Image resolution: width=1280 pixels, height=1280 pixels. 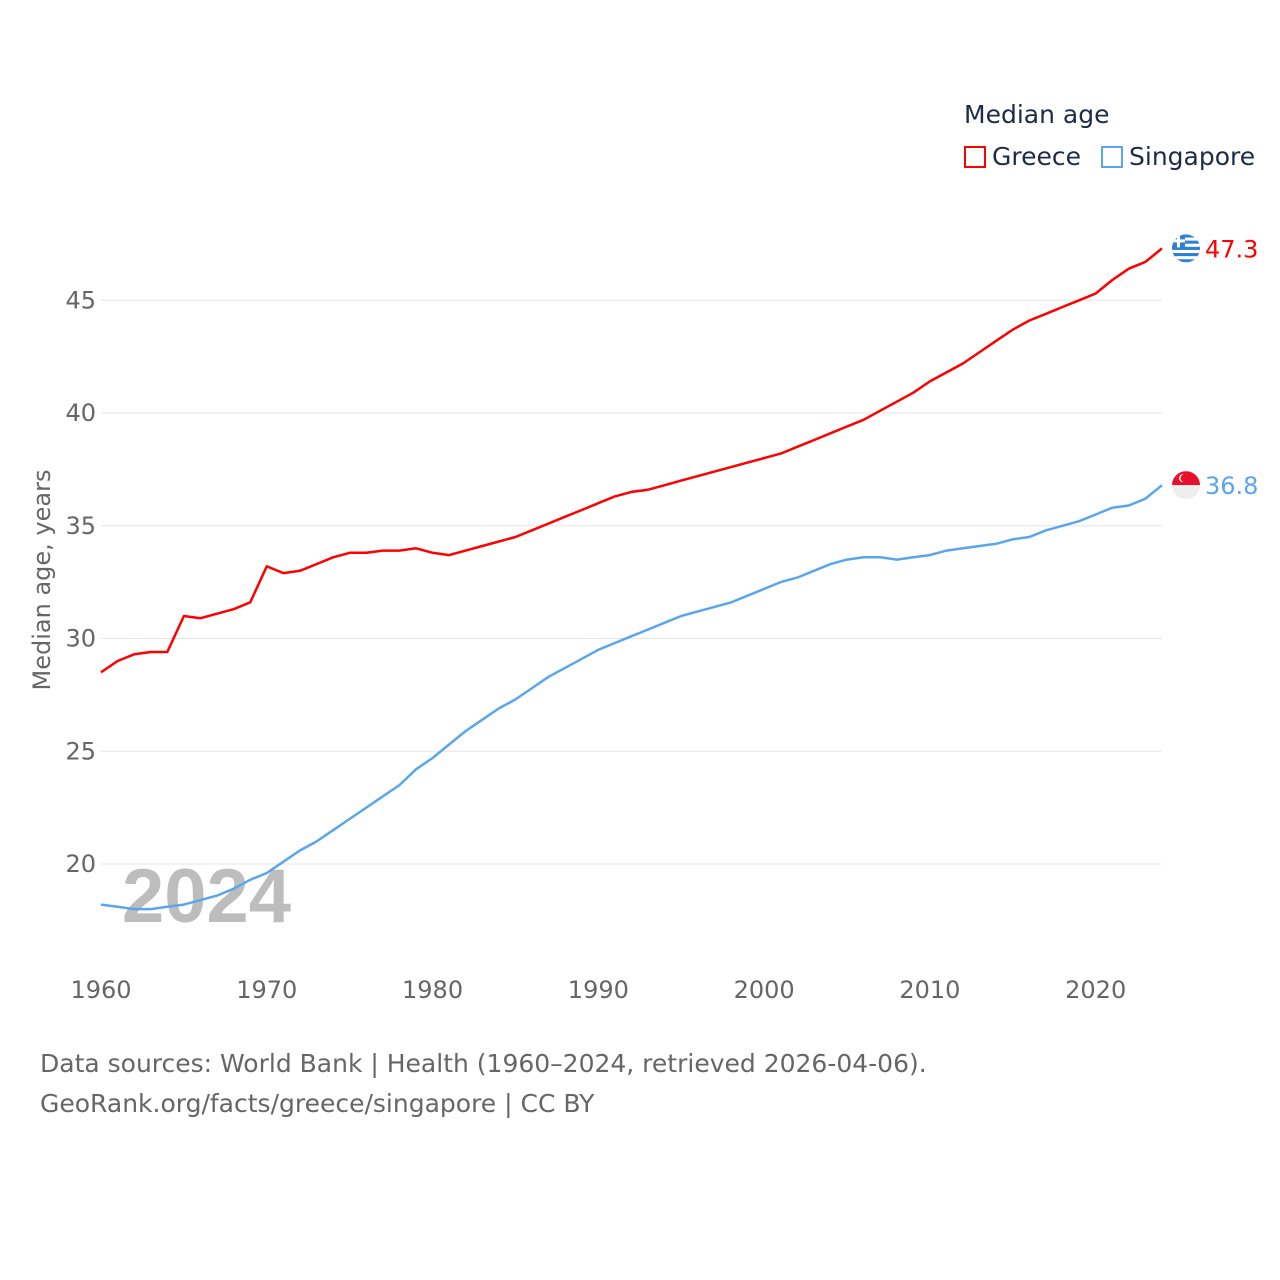 What do you see at coordinates (1186, 248) in the screenshot?
I see `flag-icon-greece` at bounding box center [1186, 248].